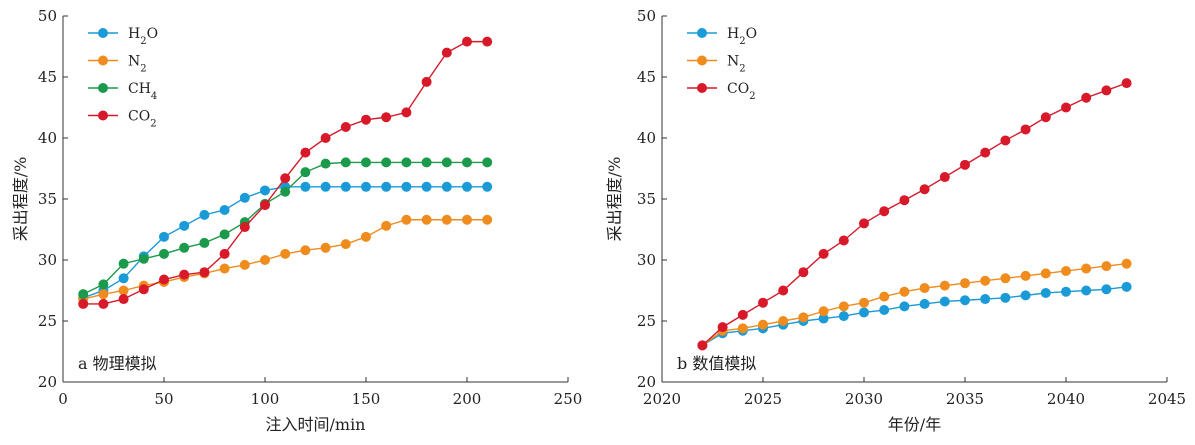  Describe the element at coordinates (646, 199) in the screenshot. I see `y-tick-label: 35` at that location.